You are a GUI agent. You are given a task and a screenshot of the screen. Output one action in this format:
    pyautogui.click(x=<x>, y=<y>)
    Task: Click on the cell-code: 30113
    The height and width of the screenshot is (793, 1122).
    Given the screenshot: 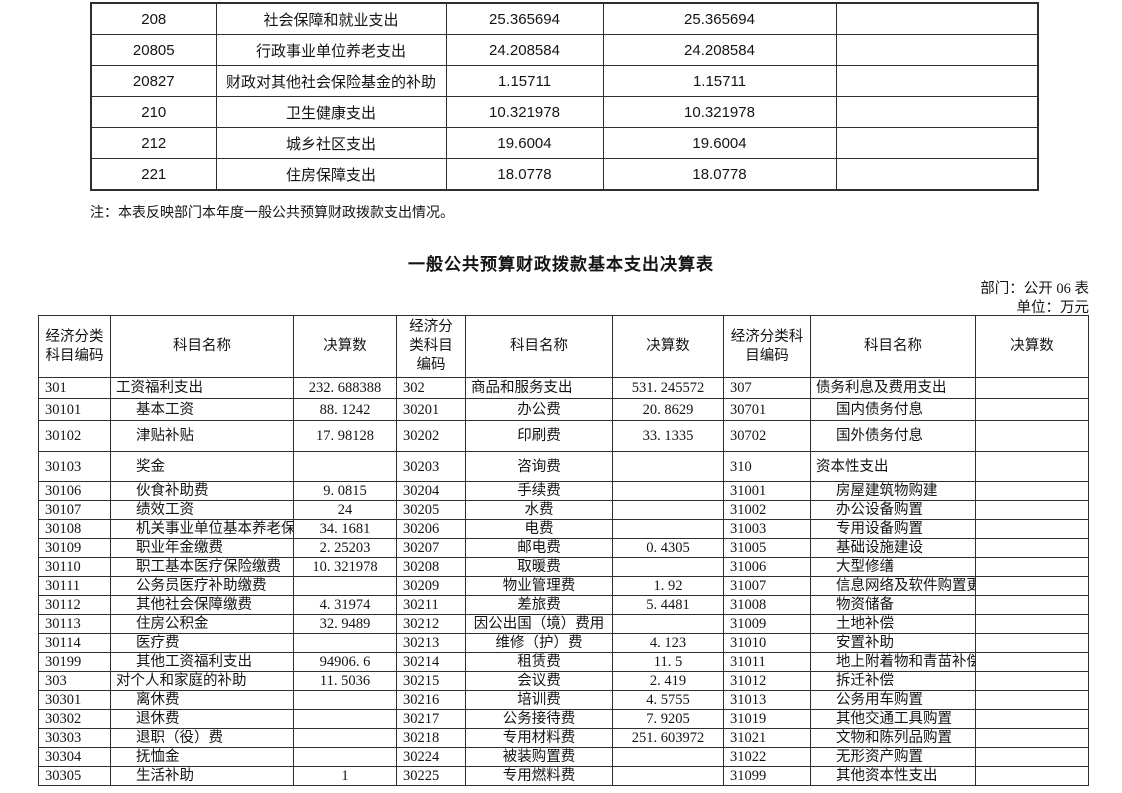 What is the action you would take?
    pyautogui.click(x=74, y=624)
    